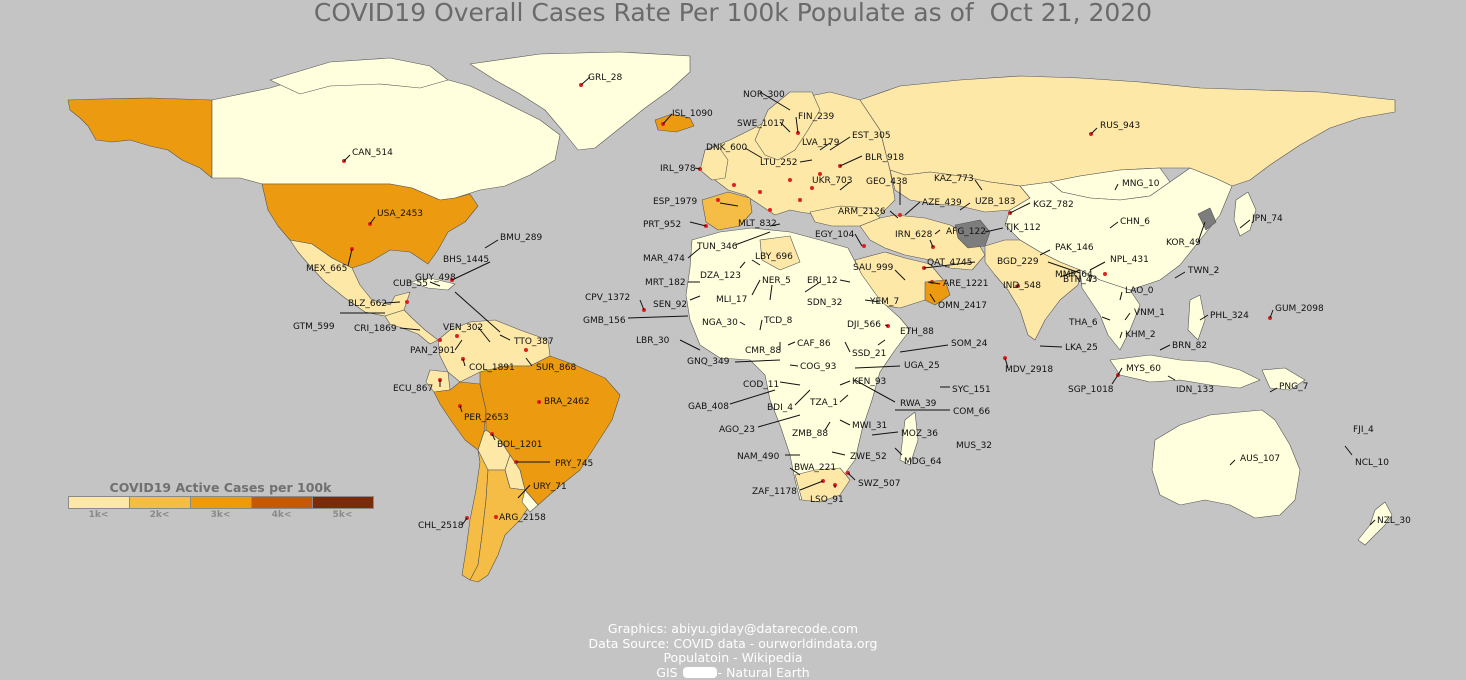  I want to click on country-label: CAF_86, so click(814, 344).